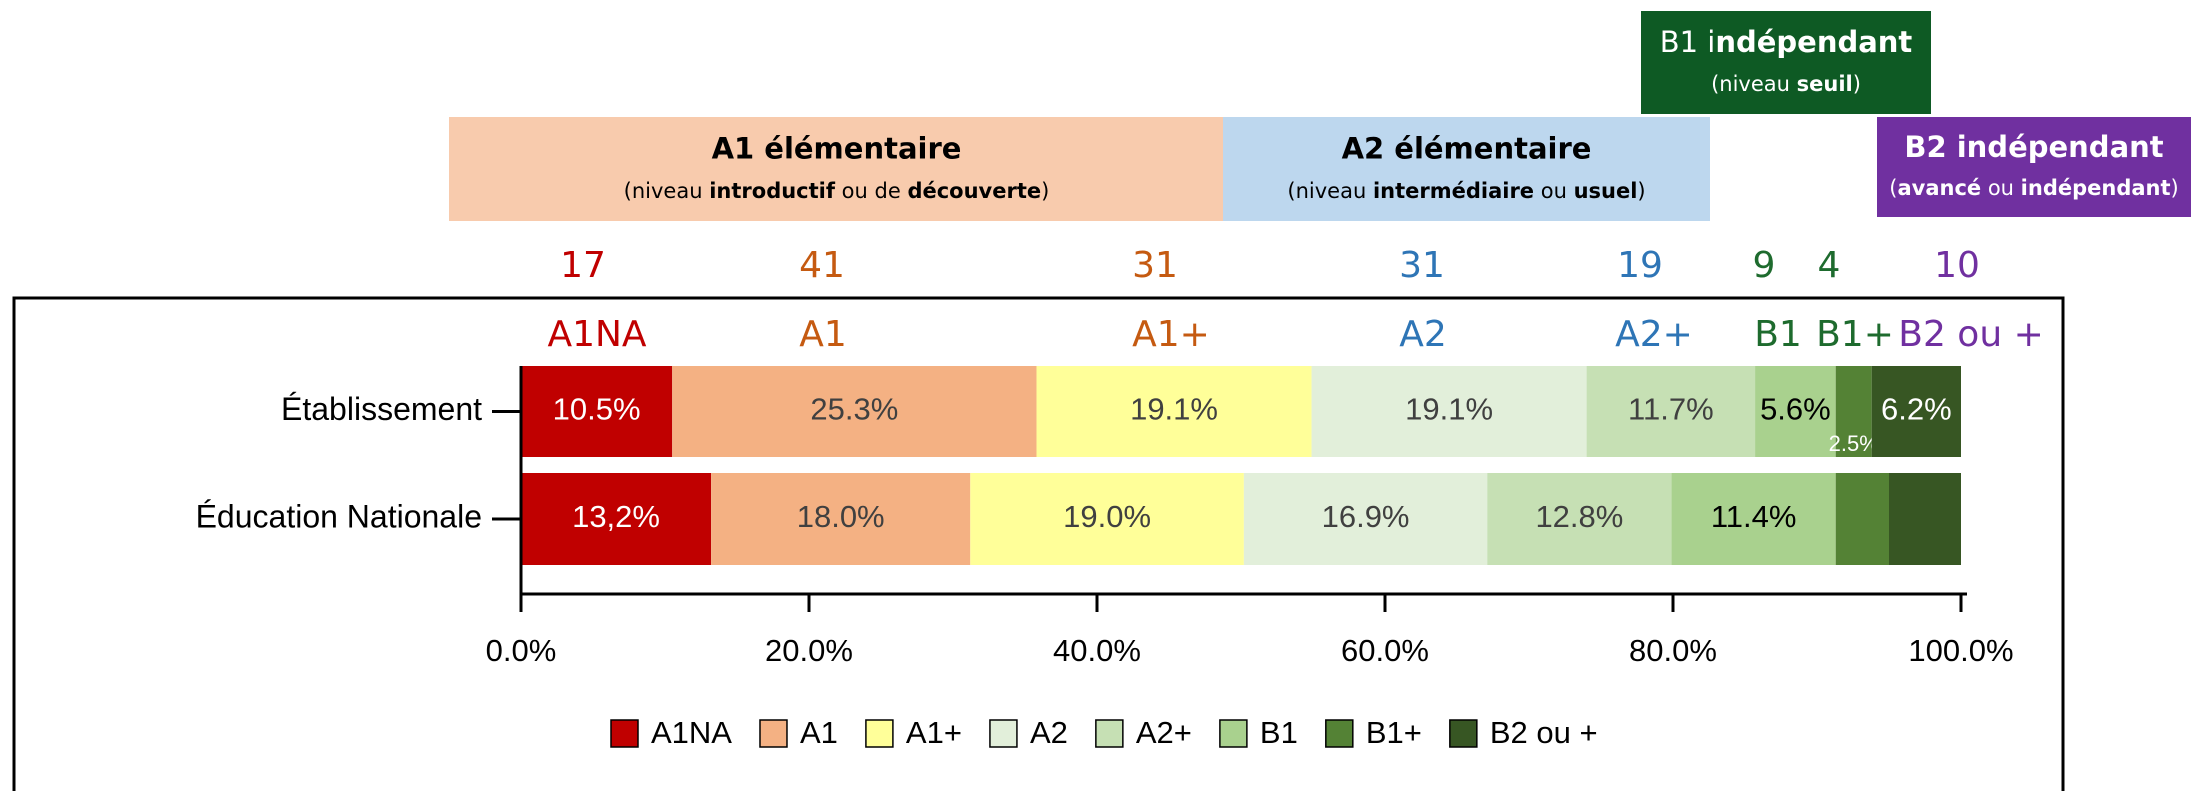 The width and height of the screenshot is (2192, 791). Describe the element at coordinates (691, 732) in the screenshot. I see `legend-label: A1NA` at that location.